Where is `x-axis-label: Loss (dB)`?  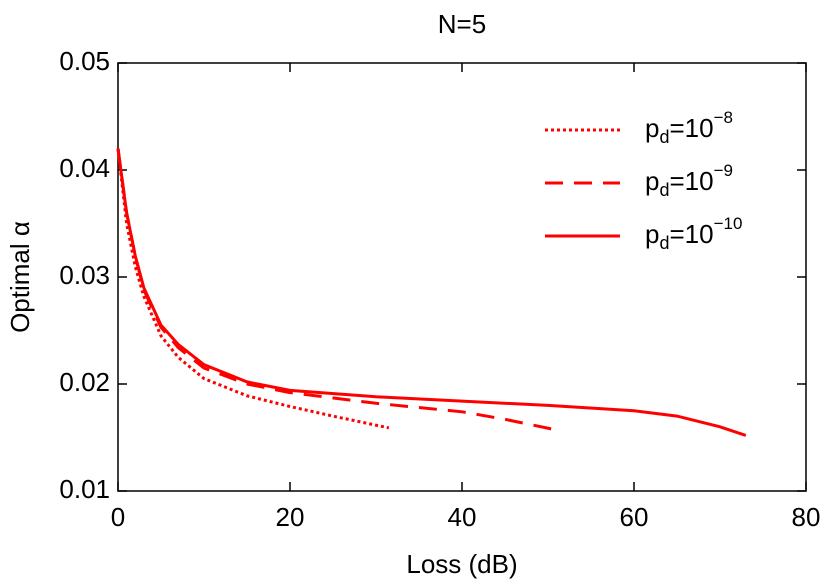 x-axis-label: Loss (dB) is located at coordinates (461, 564).